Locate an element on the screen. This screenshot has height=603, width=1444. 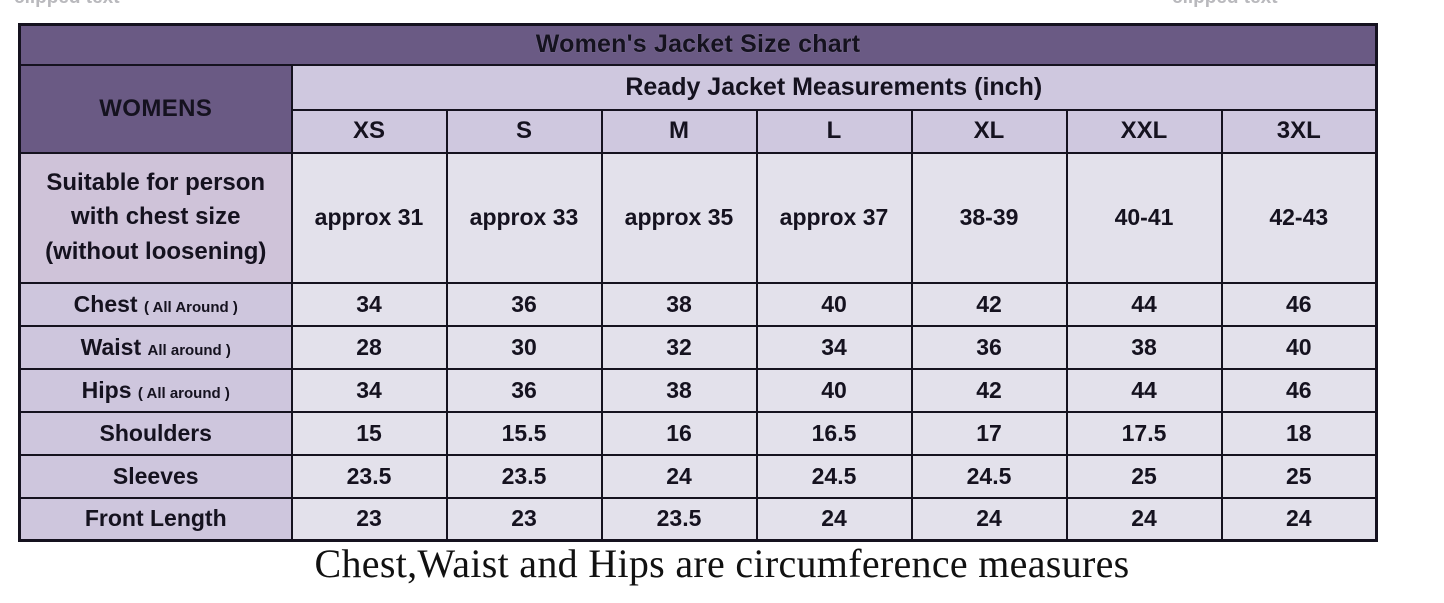
size-header-xxl: XXL is located at coordinates (1144, 131).